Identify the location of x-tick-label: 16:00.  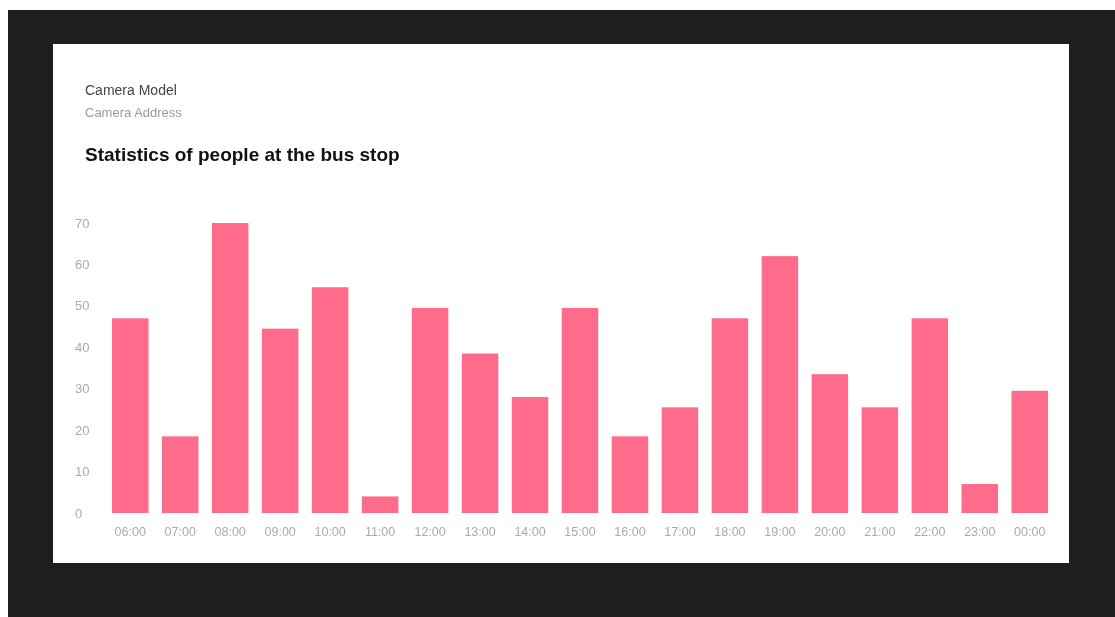
(630, 532).